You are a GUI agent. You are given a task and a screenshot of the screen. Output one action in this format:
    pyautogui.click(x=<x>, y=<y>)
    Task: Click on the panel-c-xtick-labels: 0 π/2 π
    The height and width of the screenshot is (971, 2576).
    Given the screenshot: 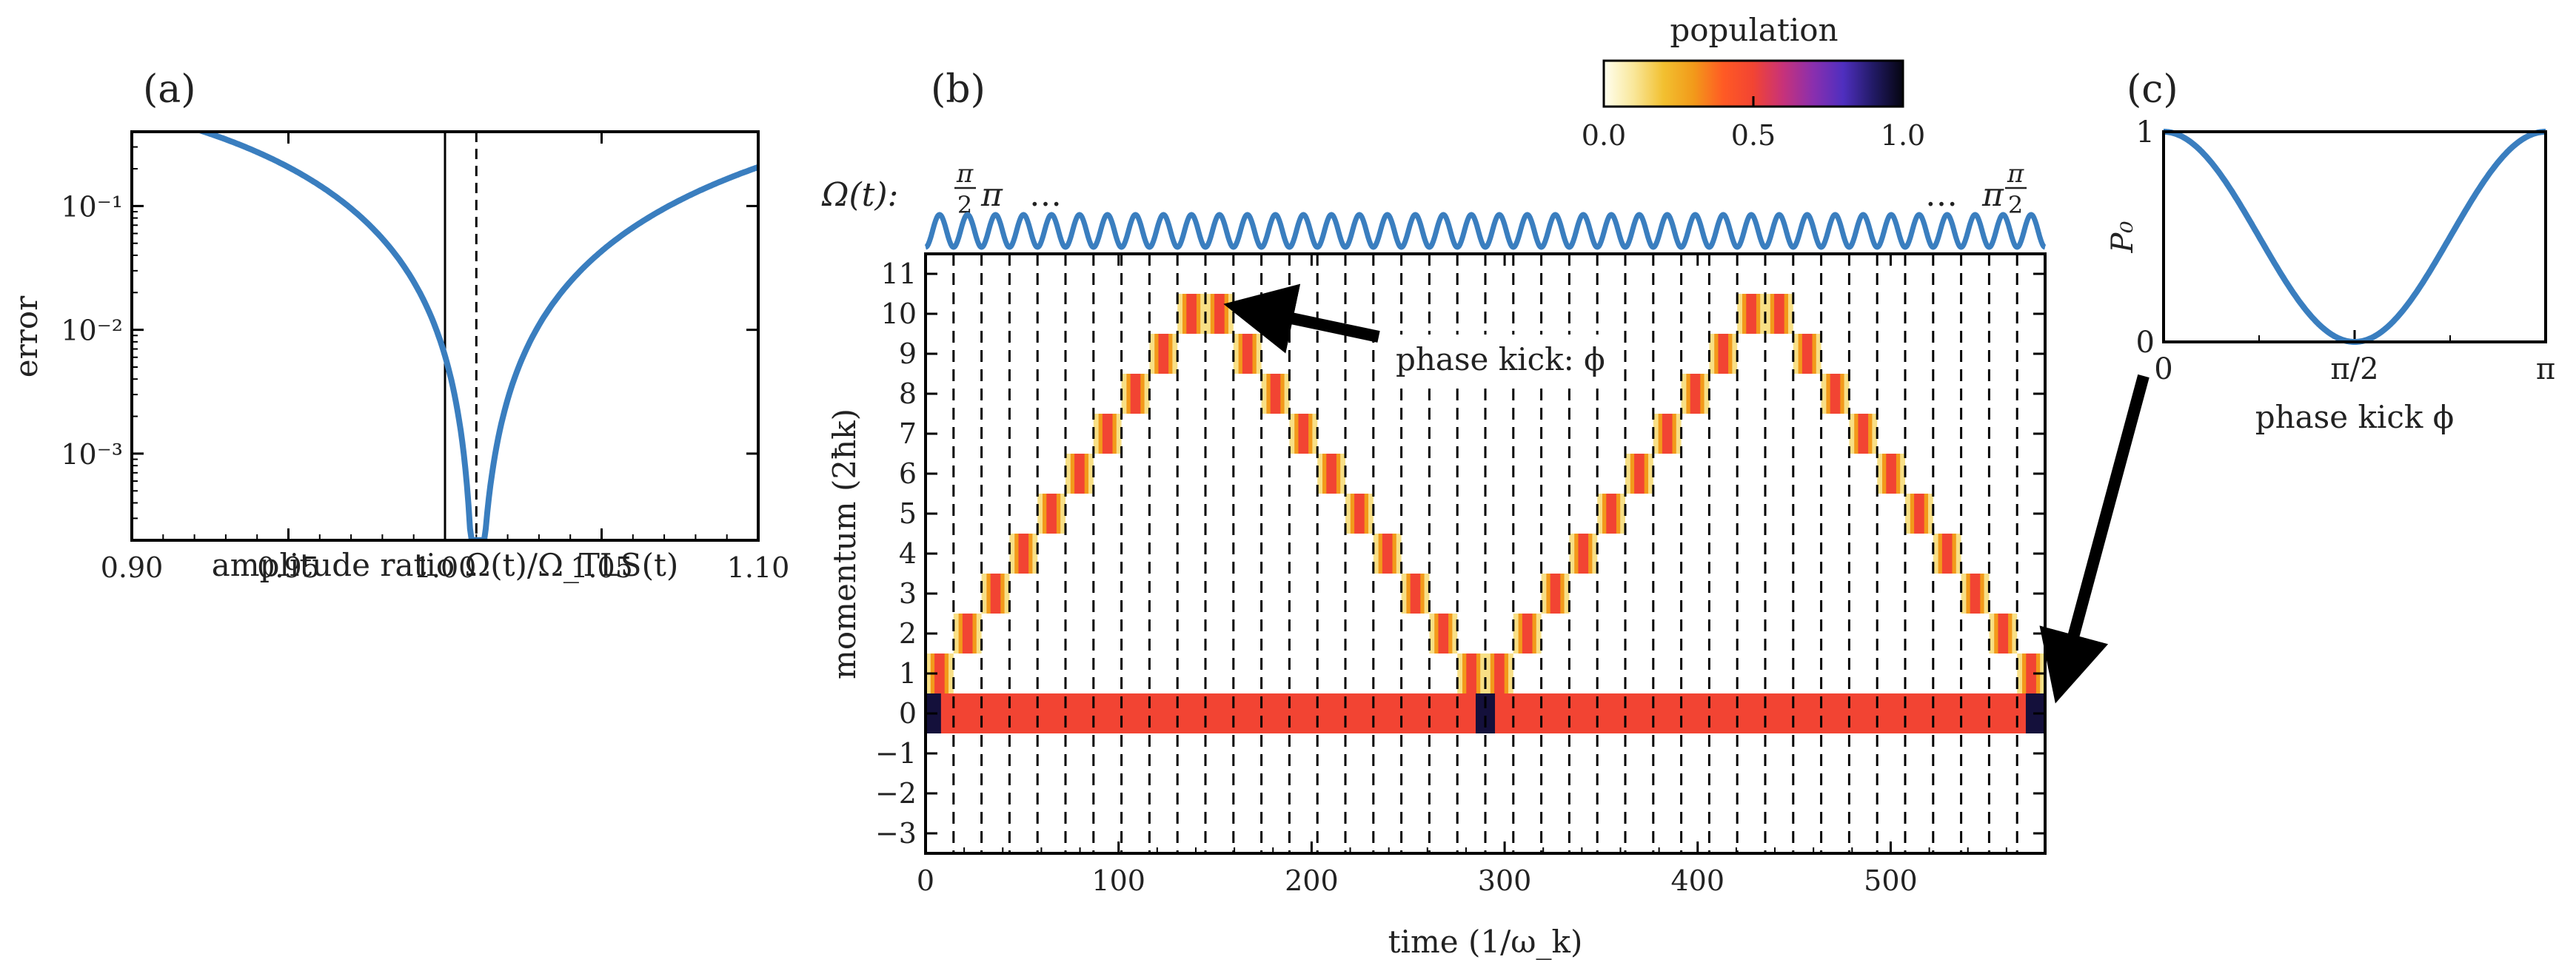 What is the action you would take?
    pyautogui.click(x=2354, y=369)
    